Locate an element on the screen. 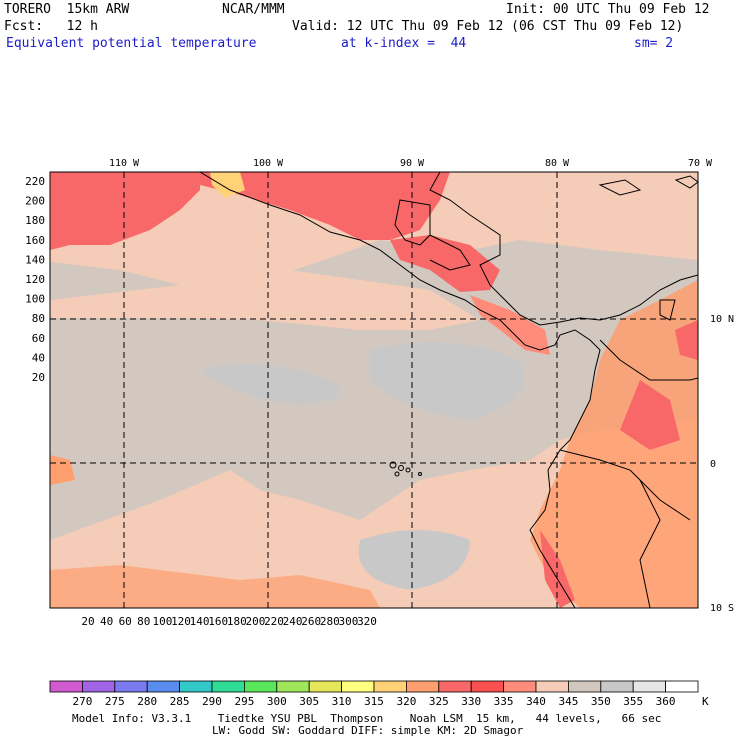  lat-labels: 10 N 0 10 S is located at coordinates (722, 464).